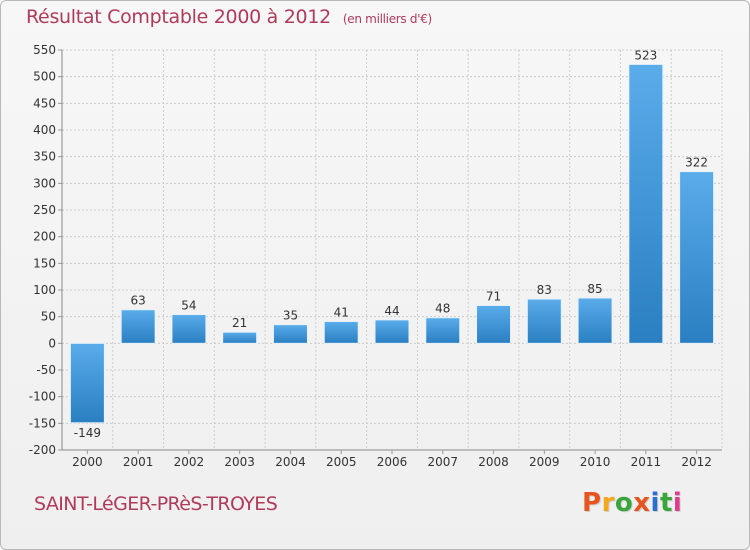 The height and width of the screenshot is (550, 750). I want to click on y-tick-label: 400, so click(44, 130).